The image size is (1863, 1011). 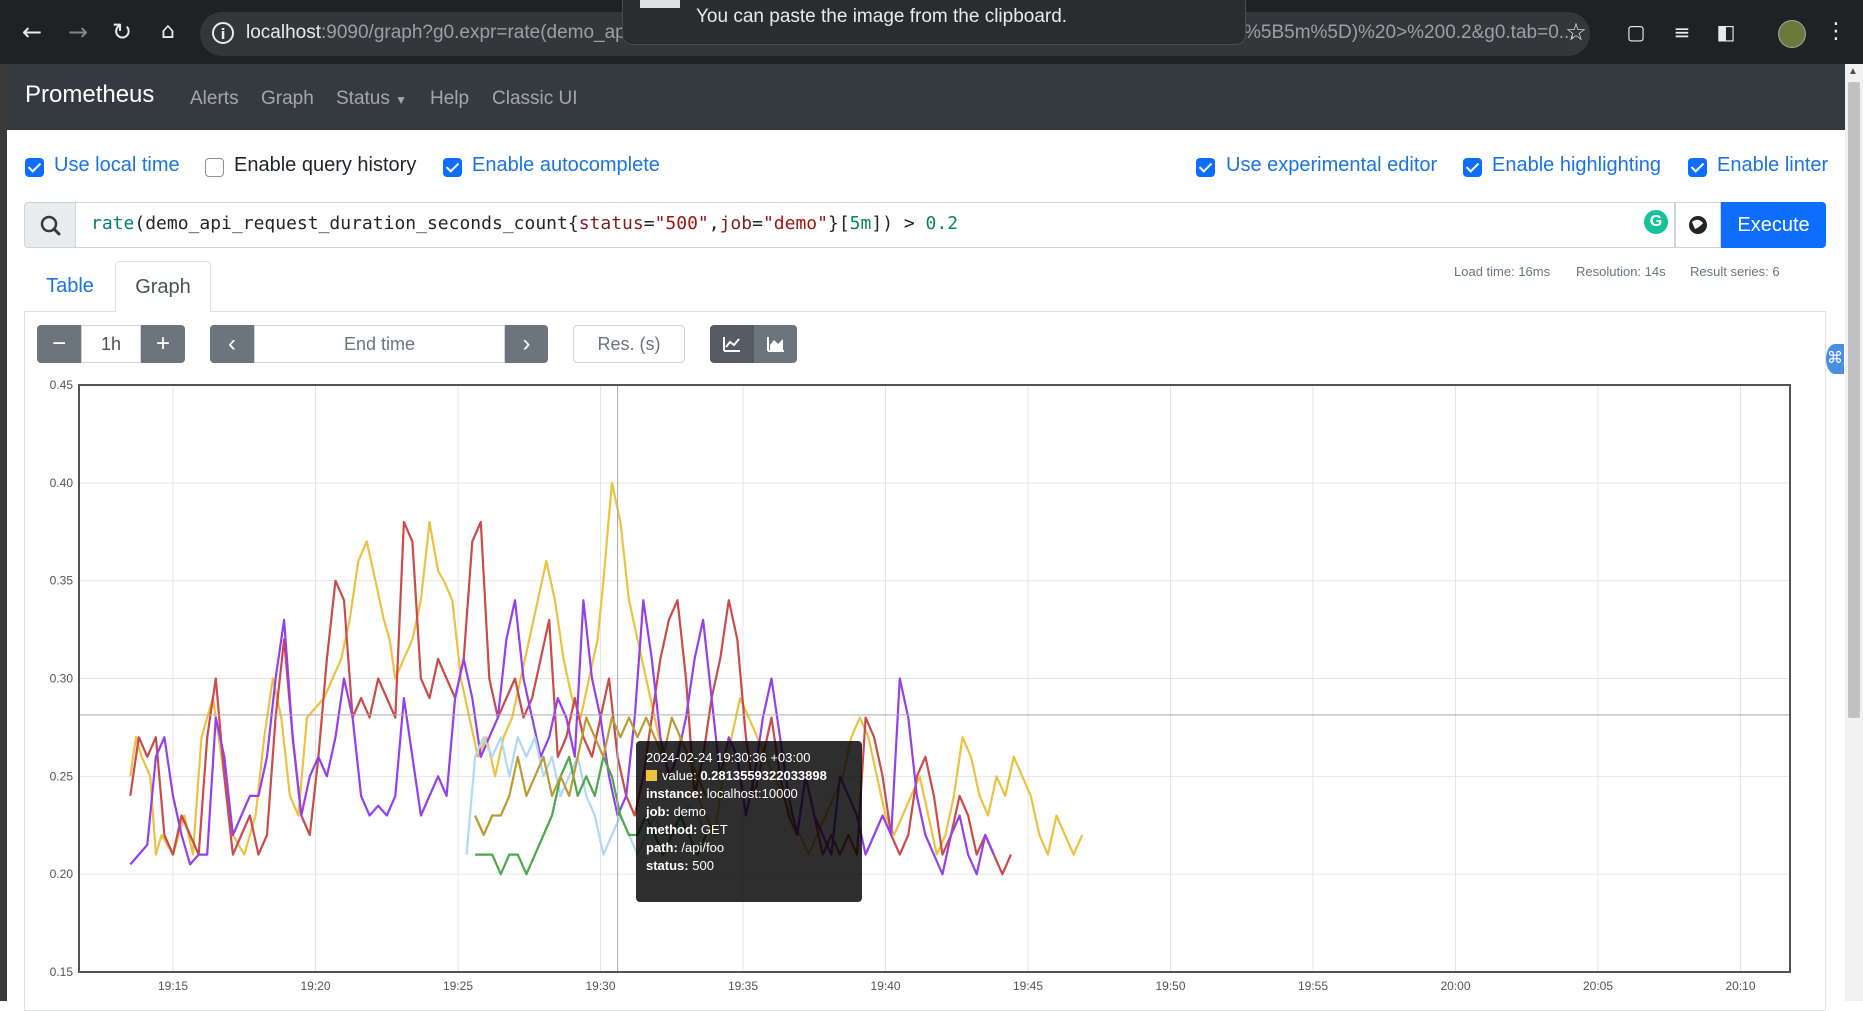 What do you see at coordinates (401, 100) in the screenshot?
I see `caret-down-icon: ▼` at bounding box center [401, 100].